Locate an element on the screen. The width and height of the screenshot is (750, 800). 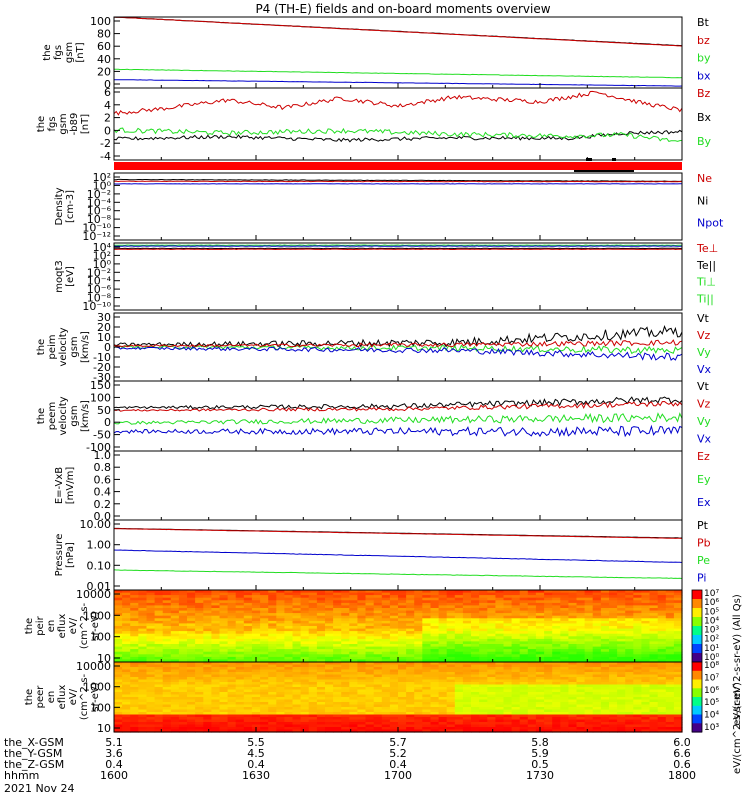
y-axis-label: [nPa] is located at coordinates (70, 555).